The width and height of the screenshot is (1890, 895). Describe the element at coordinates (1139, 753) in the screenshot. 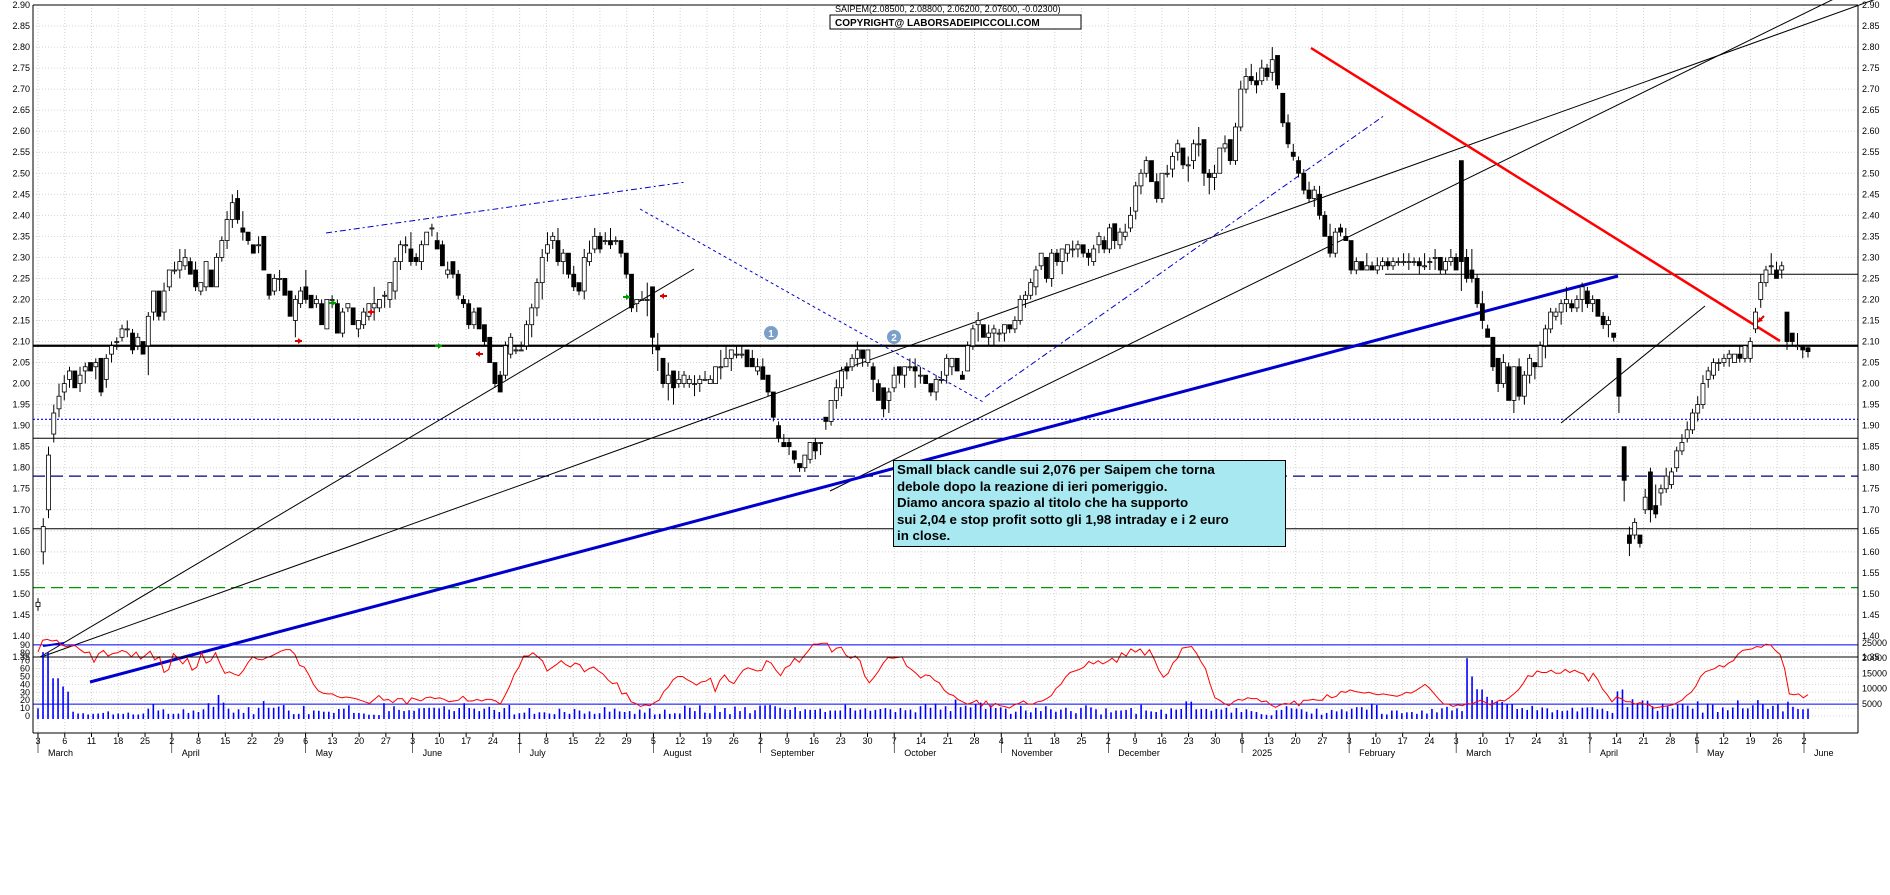

I see `x-month-label: December` at that location.